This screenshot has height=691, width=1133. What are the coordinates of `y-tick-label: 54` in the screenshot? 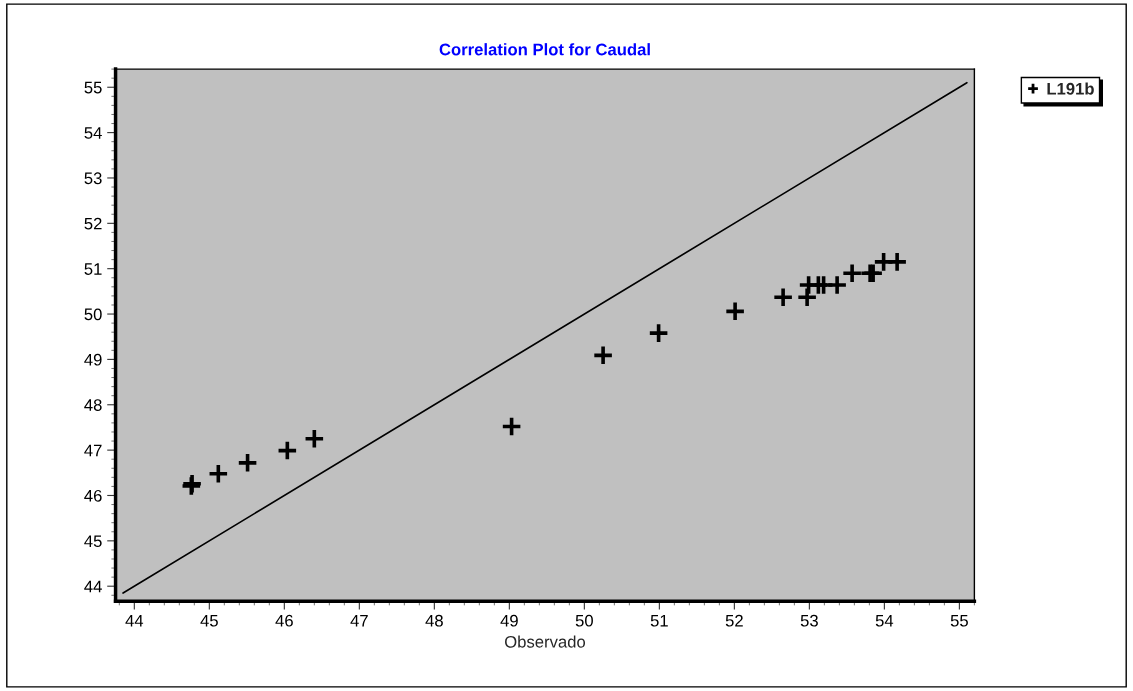 It's located at (93, 133).